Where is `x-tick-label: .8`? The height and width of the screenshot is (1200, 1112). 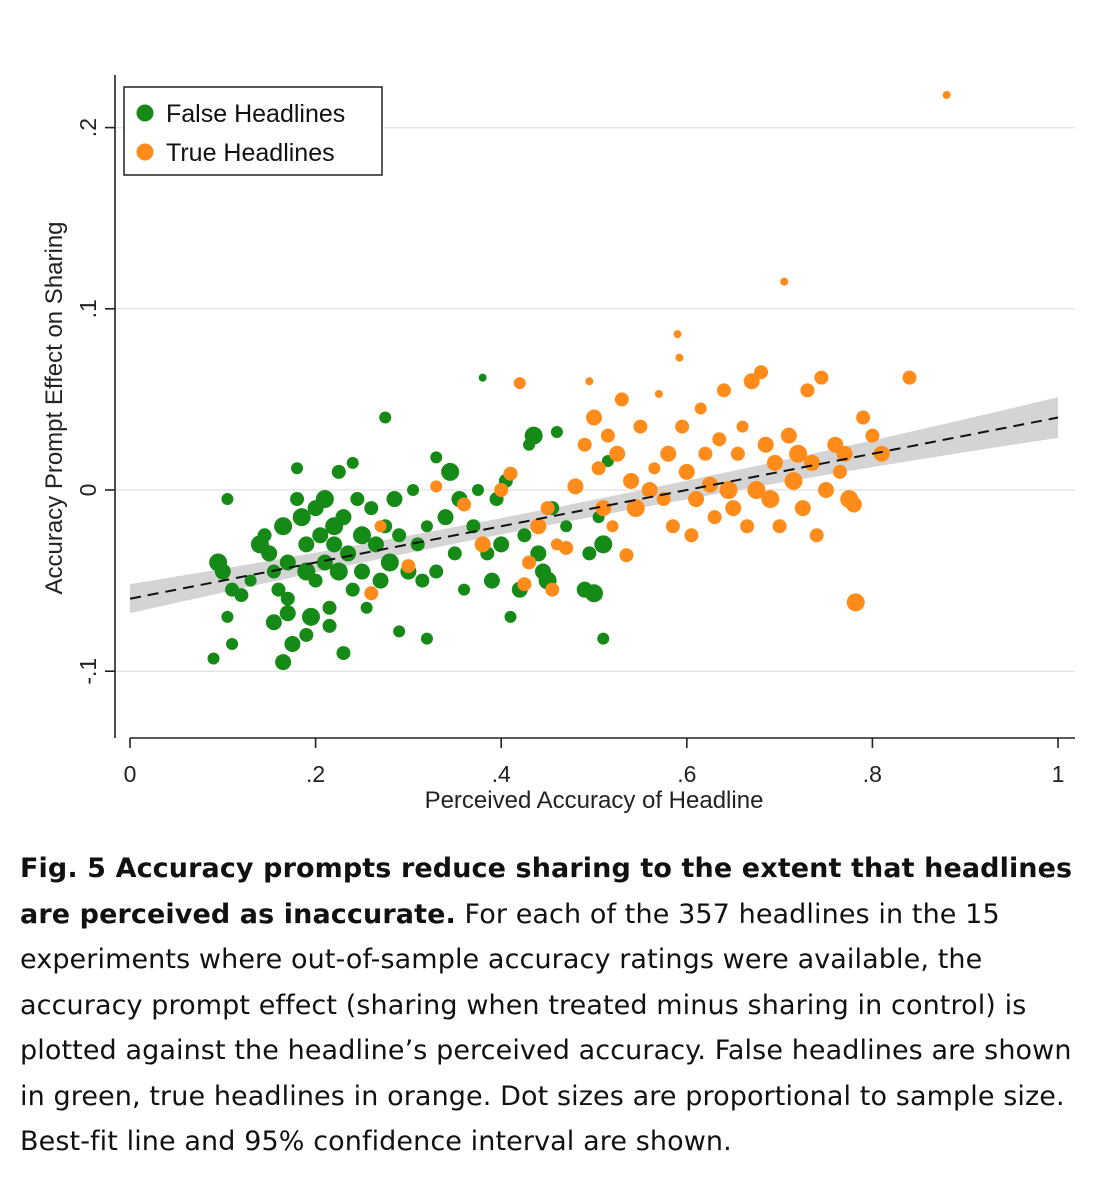 x-tick-label: .8 is located at coordinates (872, 774).